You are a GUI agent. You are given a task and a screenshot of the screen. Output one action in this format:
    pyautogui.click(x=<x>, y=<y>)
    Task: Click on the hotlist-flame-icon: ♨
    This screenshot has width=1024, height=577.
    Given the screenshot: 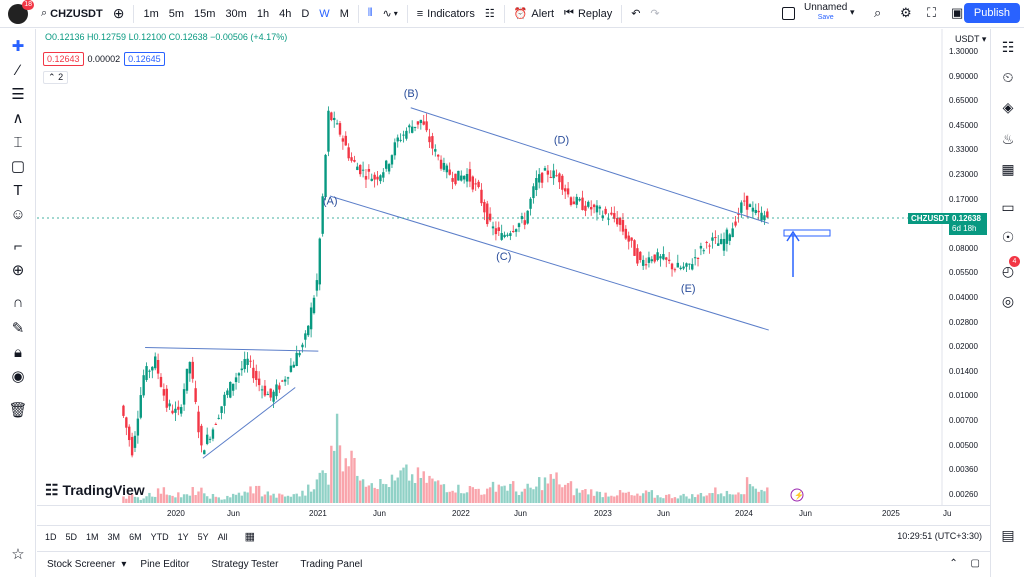 What is the action you would take?
    pyautogui.click(x=1008, y=139)
    